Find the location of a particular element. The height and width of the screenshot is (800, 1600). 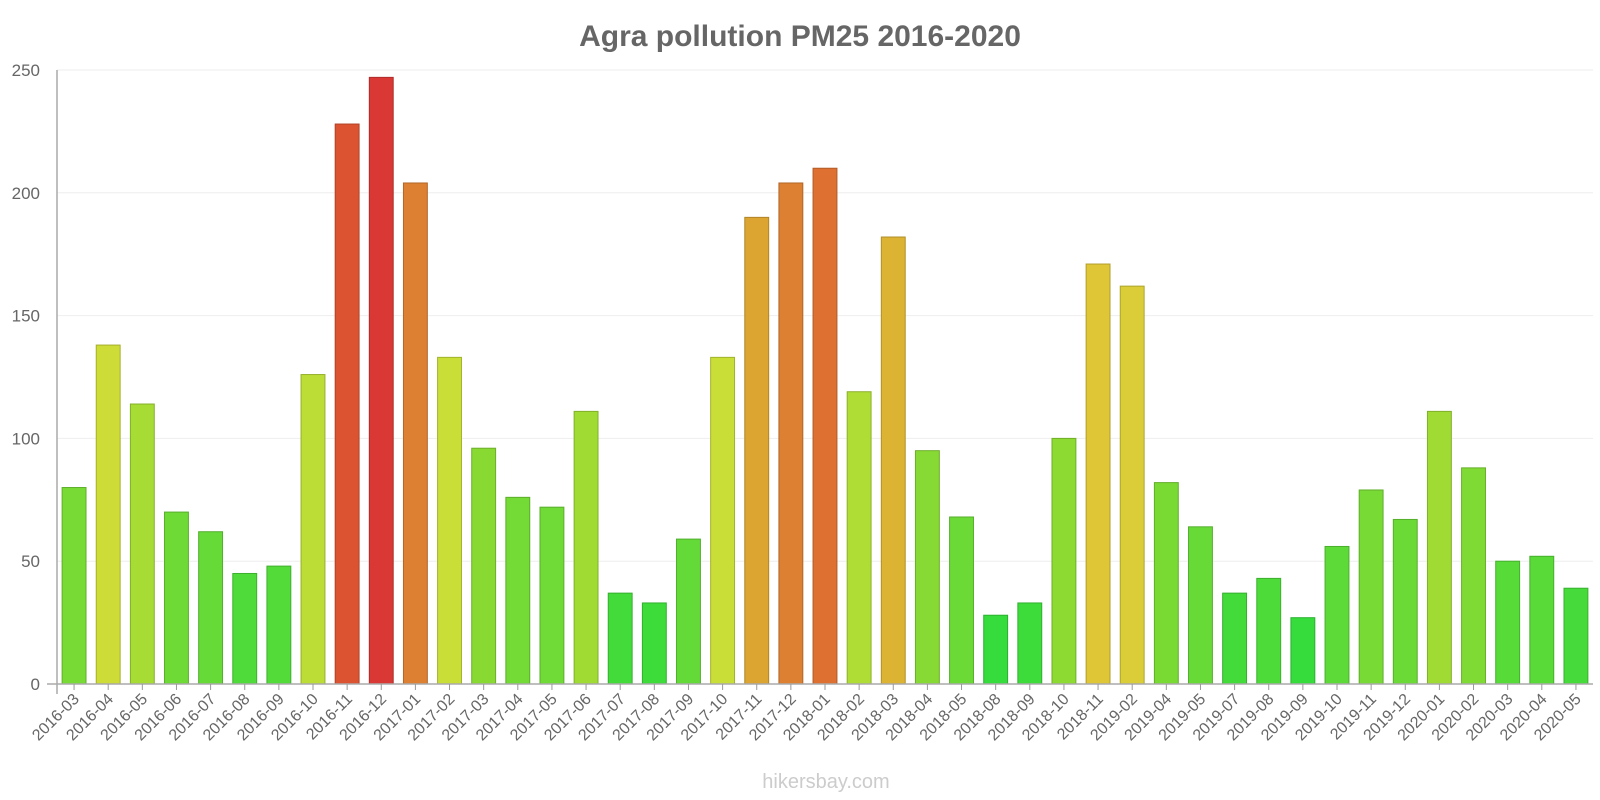

y-tick-label-100: 100 is located at coordinates (26, 438).